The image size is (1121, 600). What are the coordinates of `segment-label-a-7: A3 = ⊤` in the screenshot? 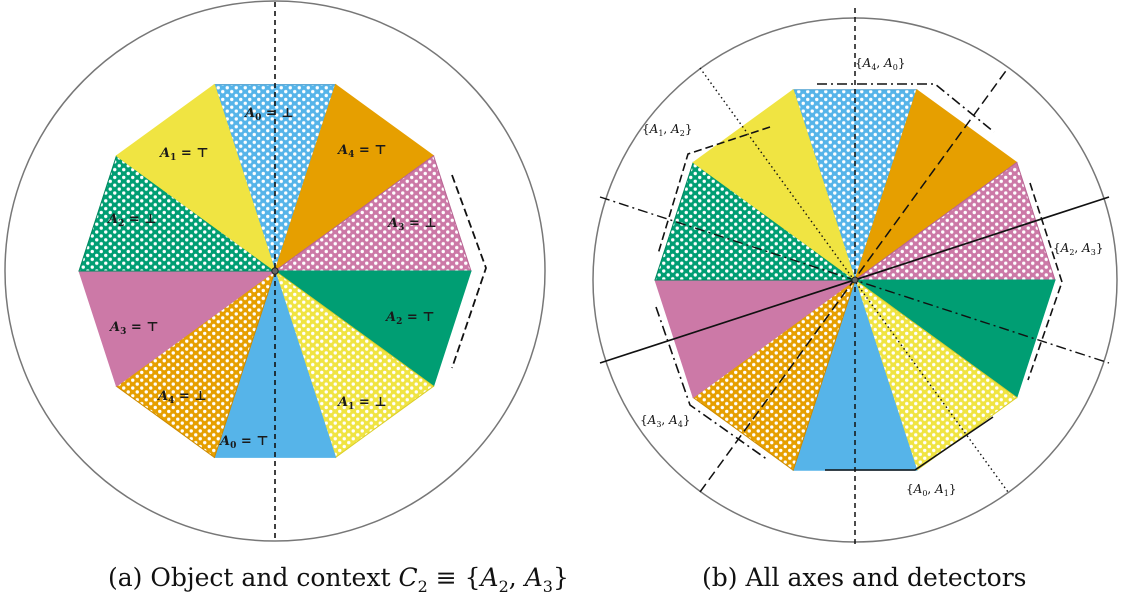 It's located at (133, 328).